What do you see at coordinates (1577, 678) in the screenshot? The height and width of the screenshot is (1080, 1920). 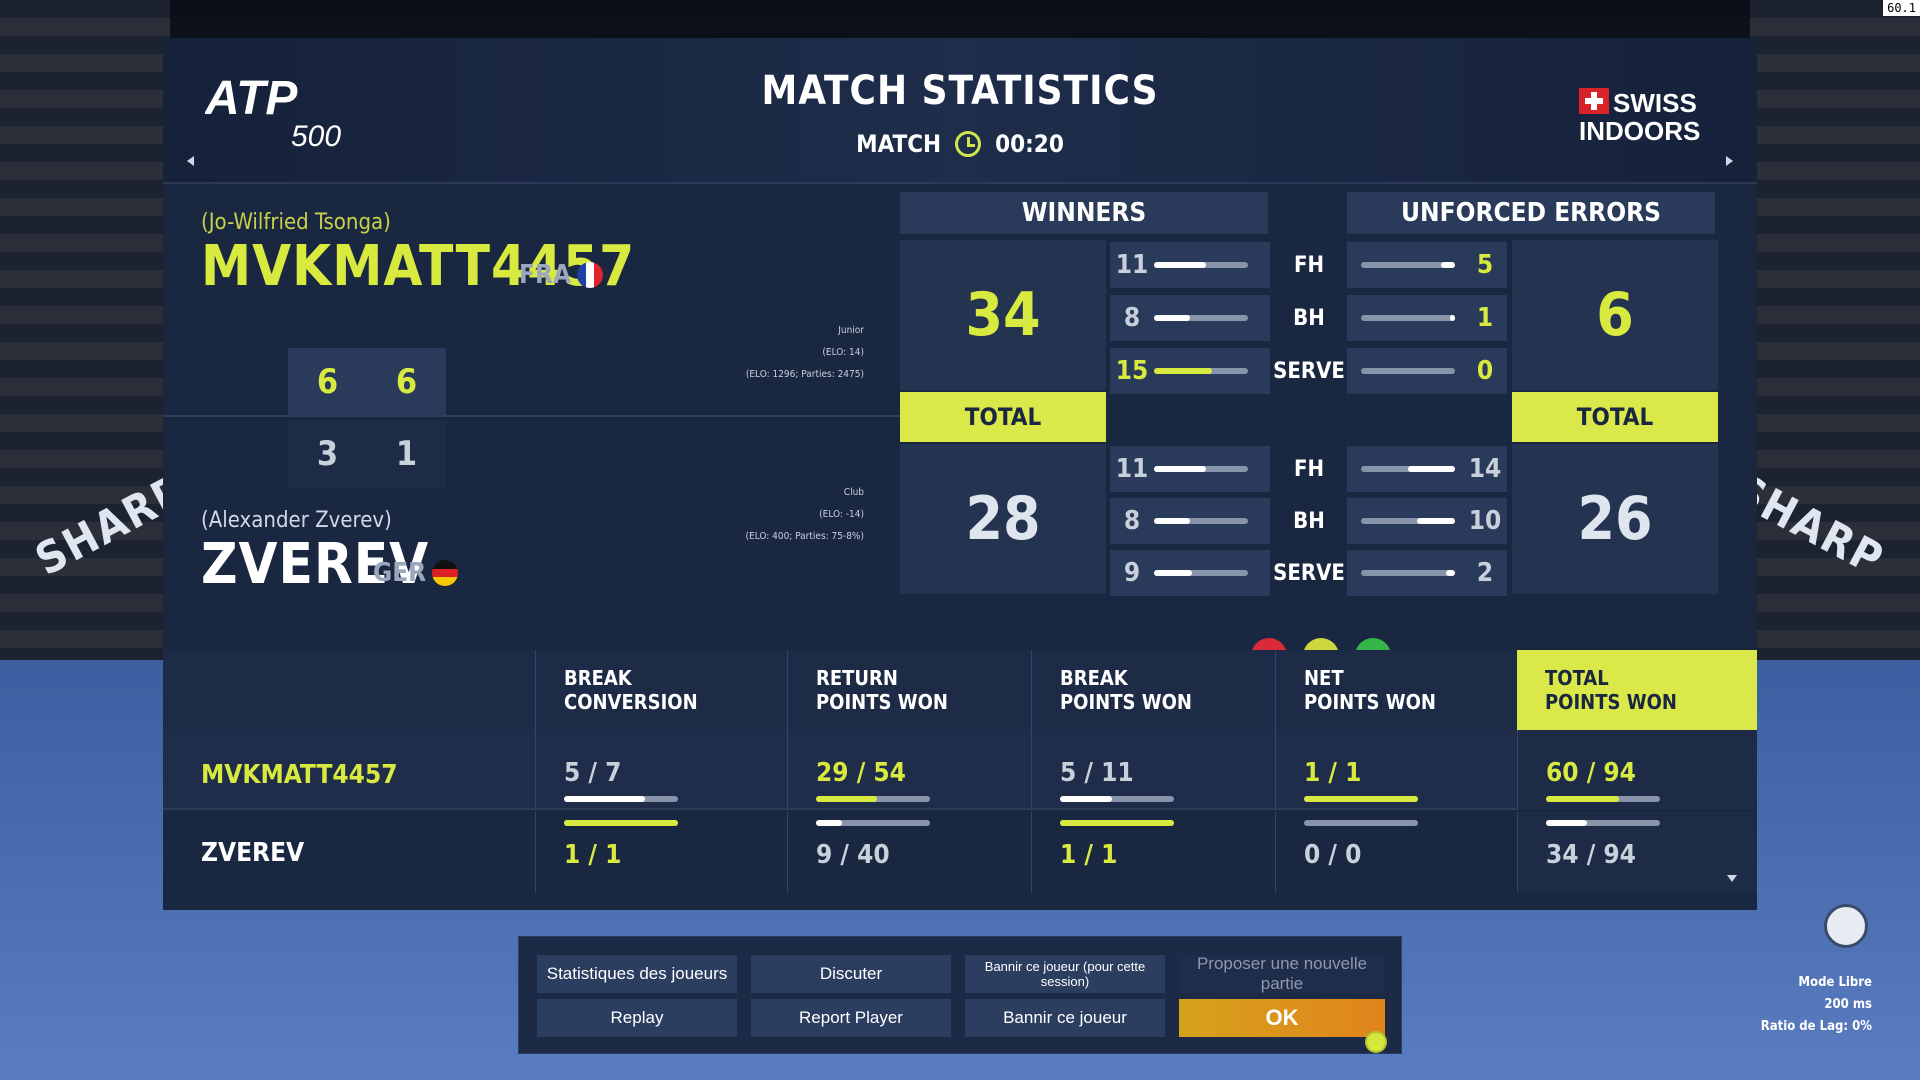 I see `header-total-points-line1: TOTAL` at bounding box center [1577, 678].